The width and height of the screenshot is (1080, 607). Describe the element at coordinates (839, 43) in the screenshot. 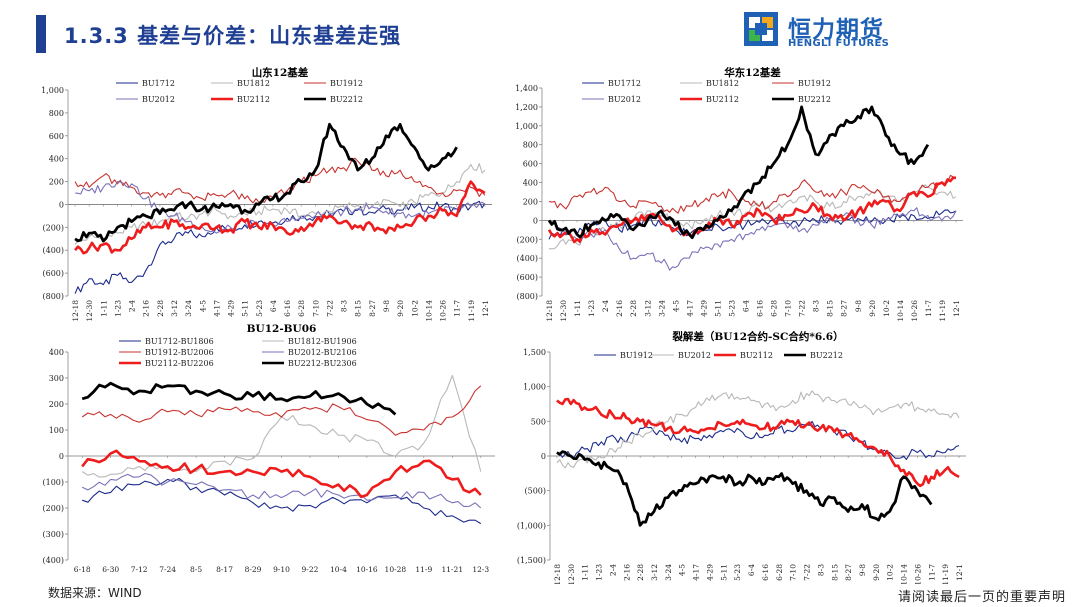

I see `logo-english-name: HENGLI FUTURES` at that location.